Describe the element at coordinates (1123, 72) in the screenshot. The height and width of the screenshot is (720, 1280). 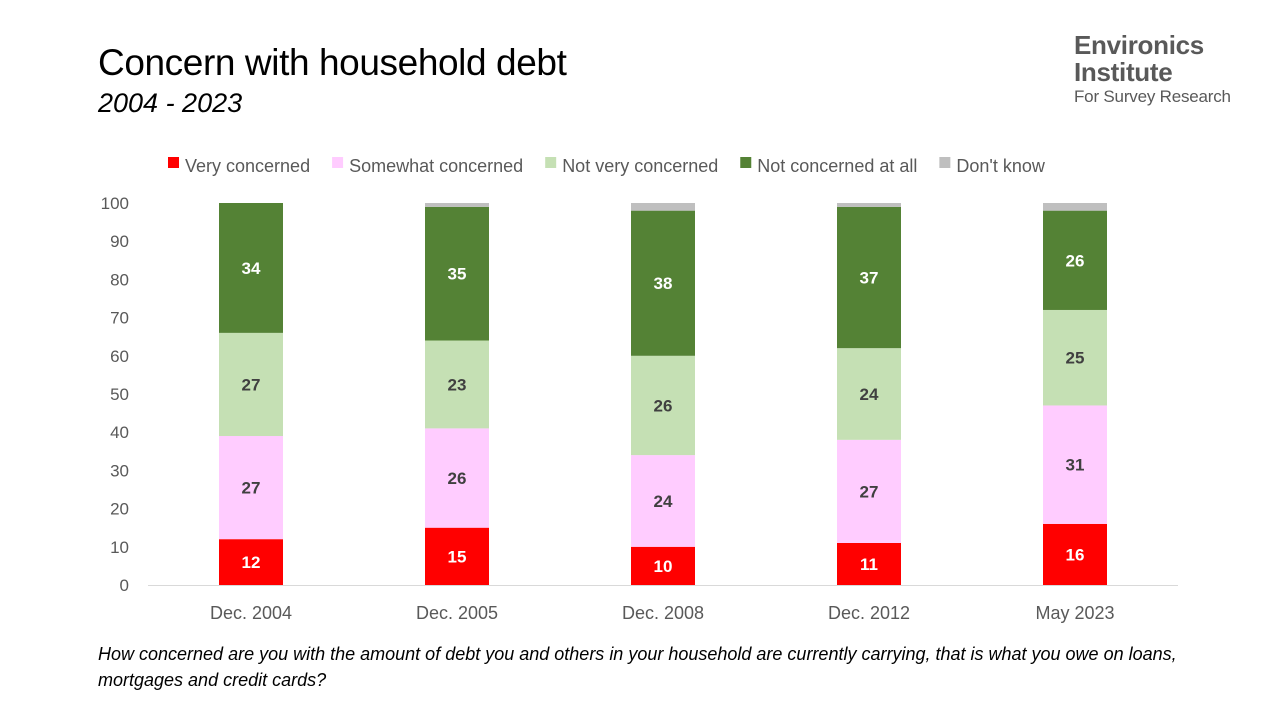
I see `logo-line-2: Institute` at that location.